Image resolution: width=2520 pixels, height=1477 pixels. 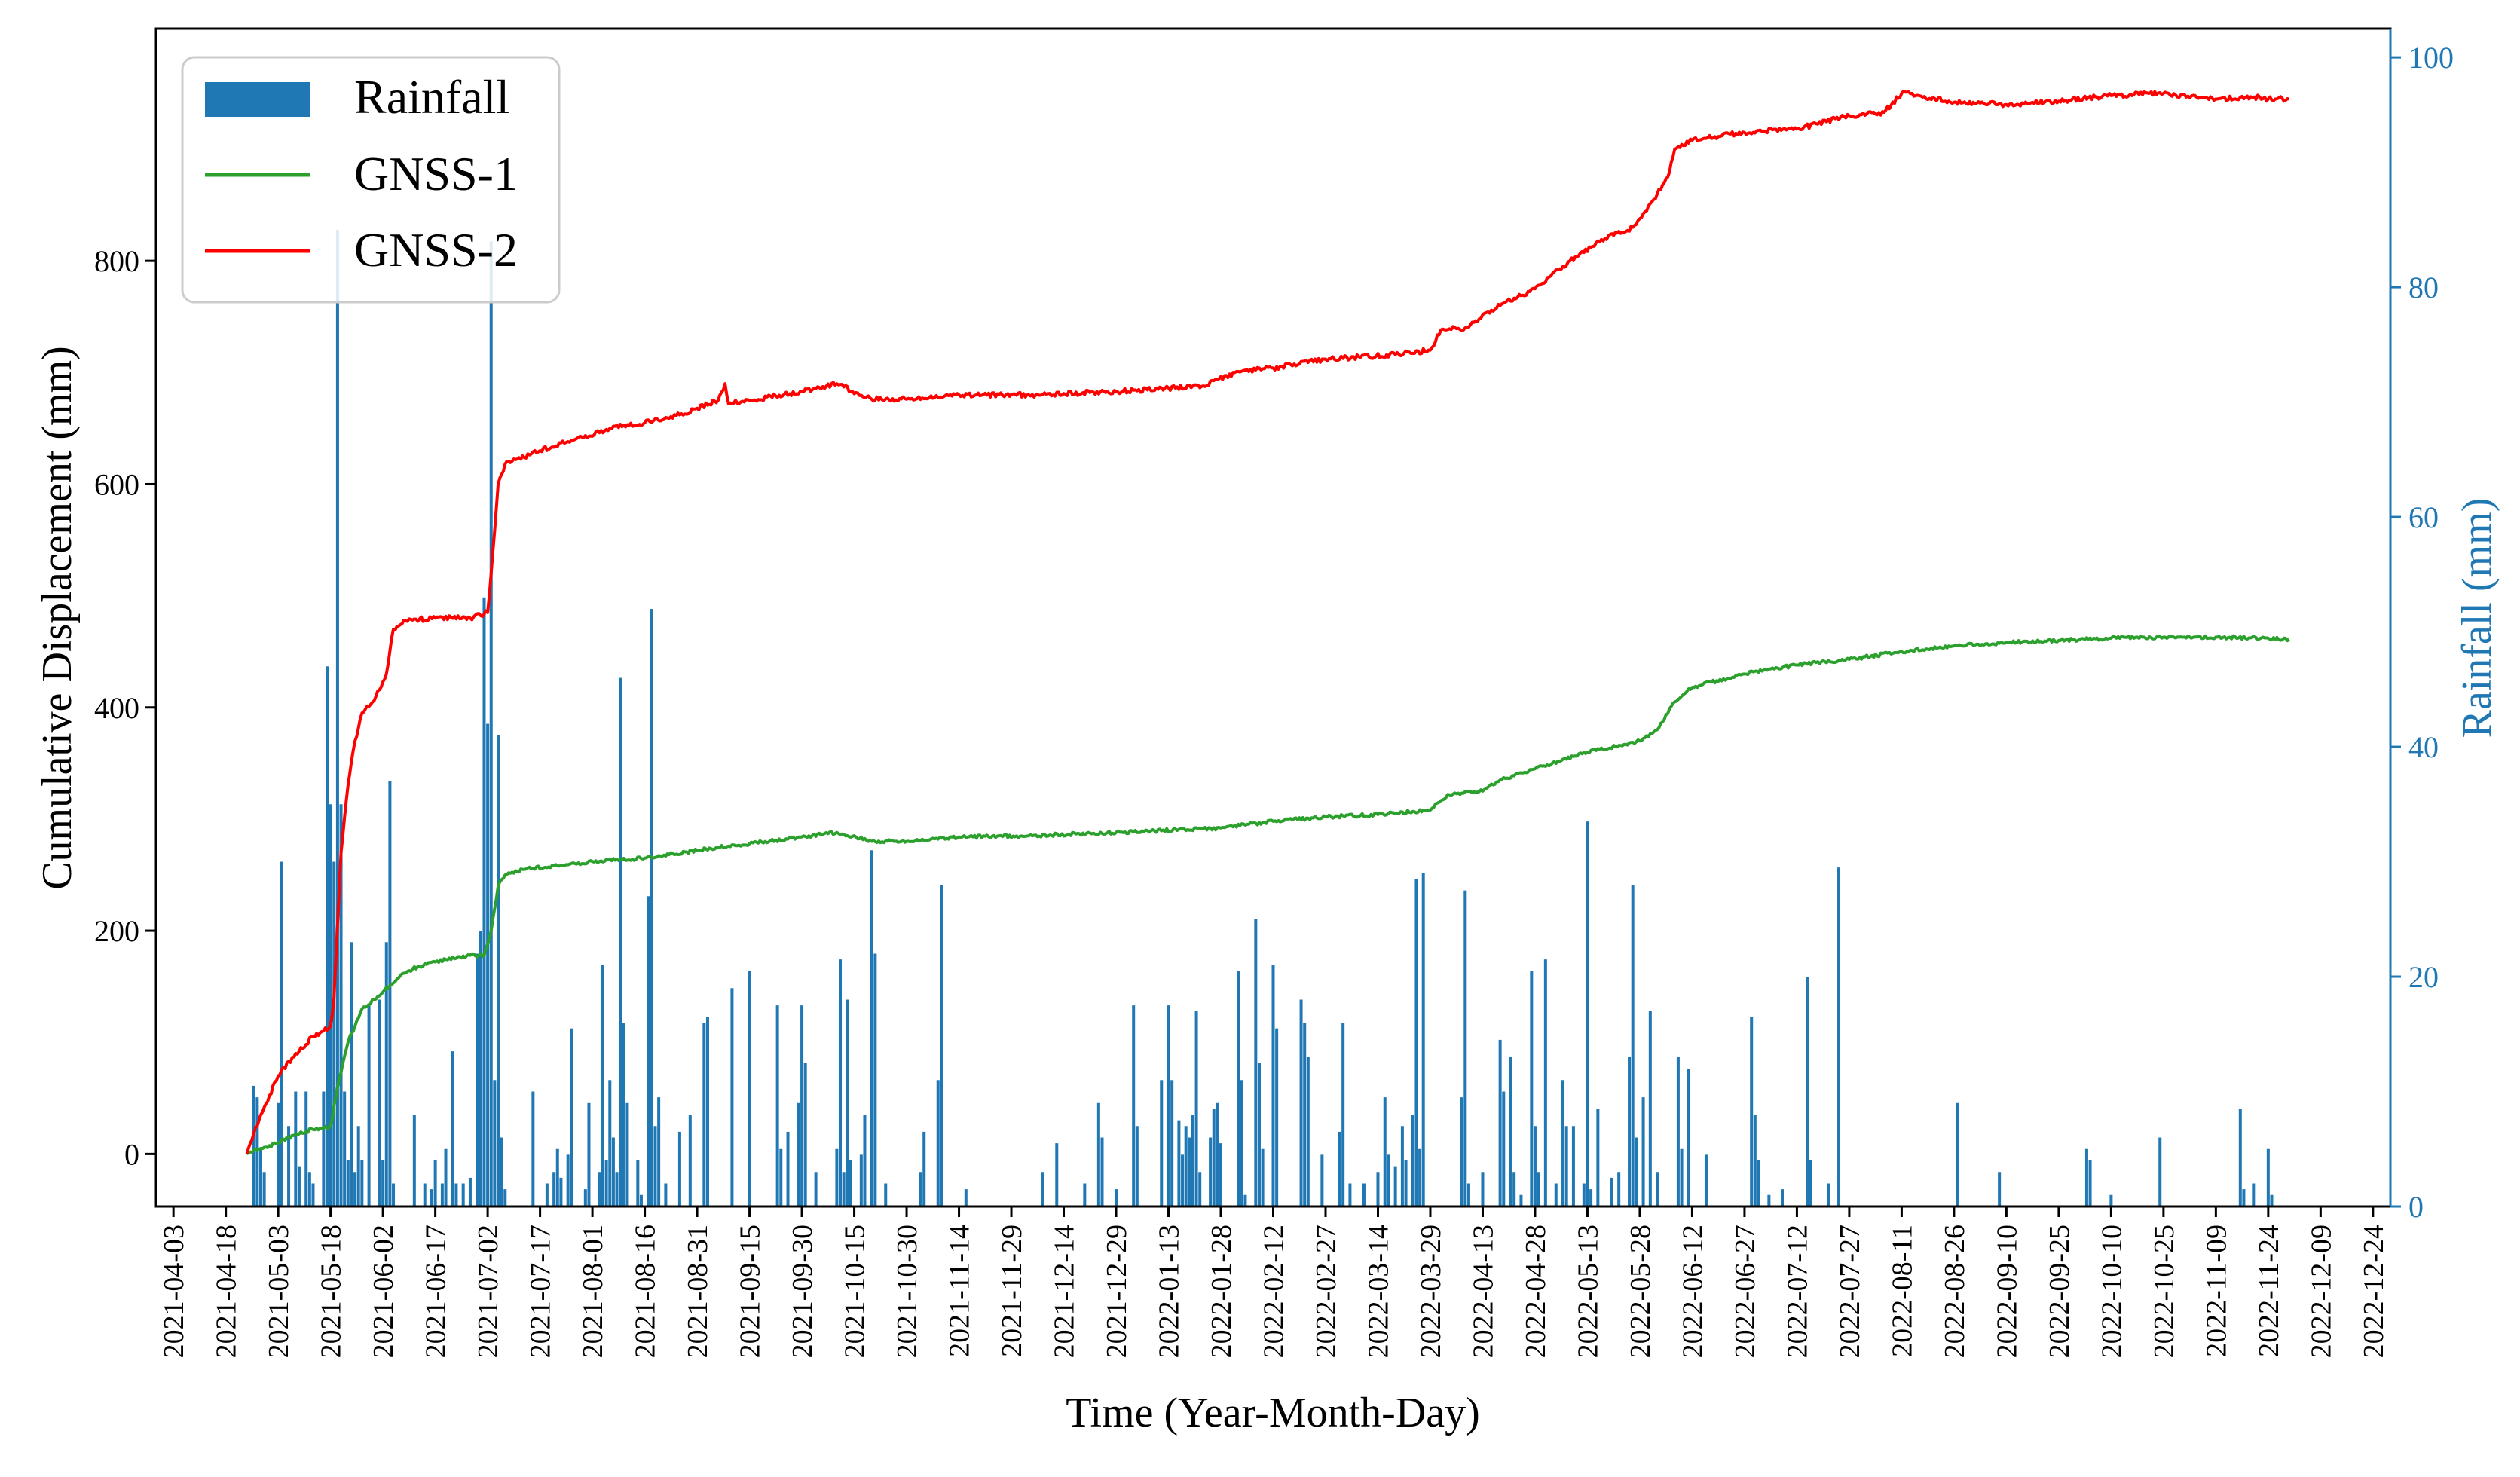 I want to click on x-tick-label: 2021-08-31, so click(x=698, y=1291).